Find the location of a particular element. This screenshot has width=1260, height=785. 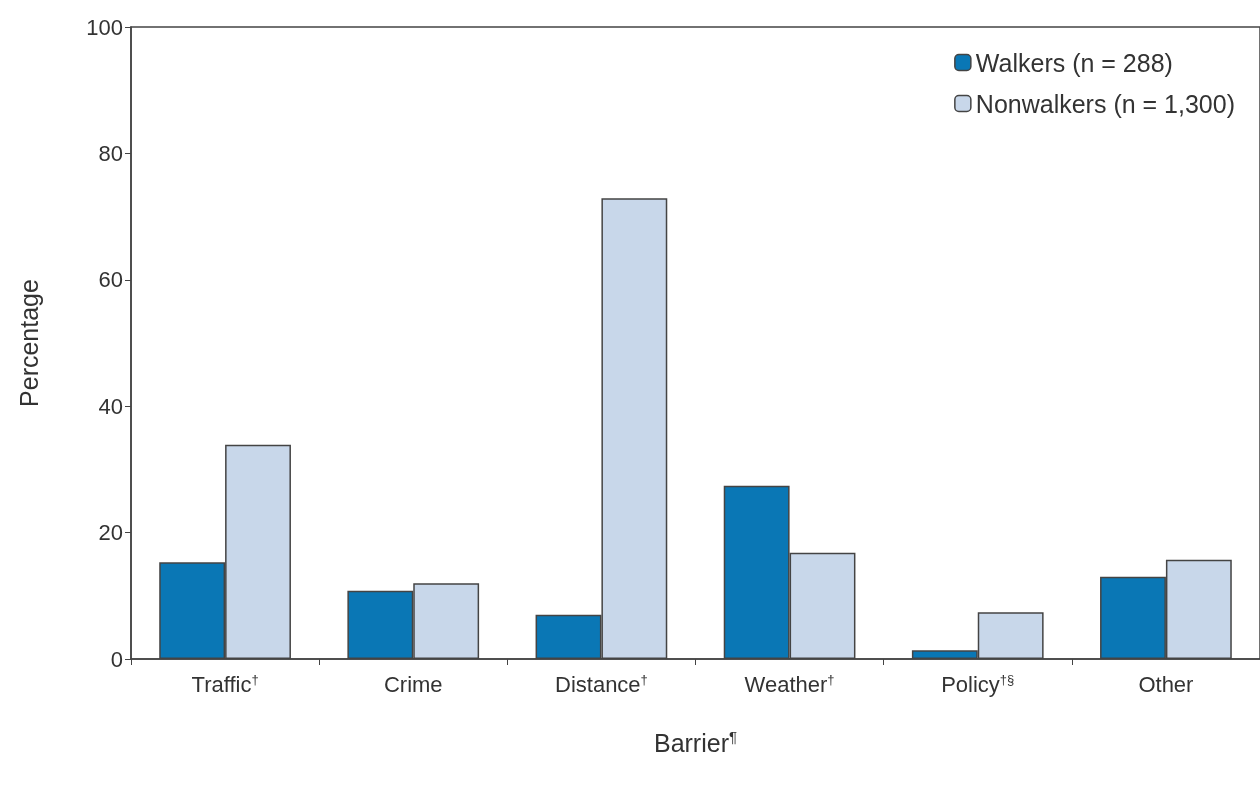

x-tick-label: Weather† is located at coordinates (789, 684).